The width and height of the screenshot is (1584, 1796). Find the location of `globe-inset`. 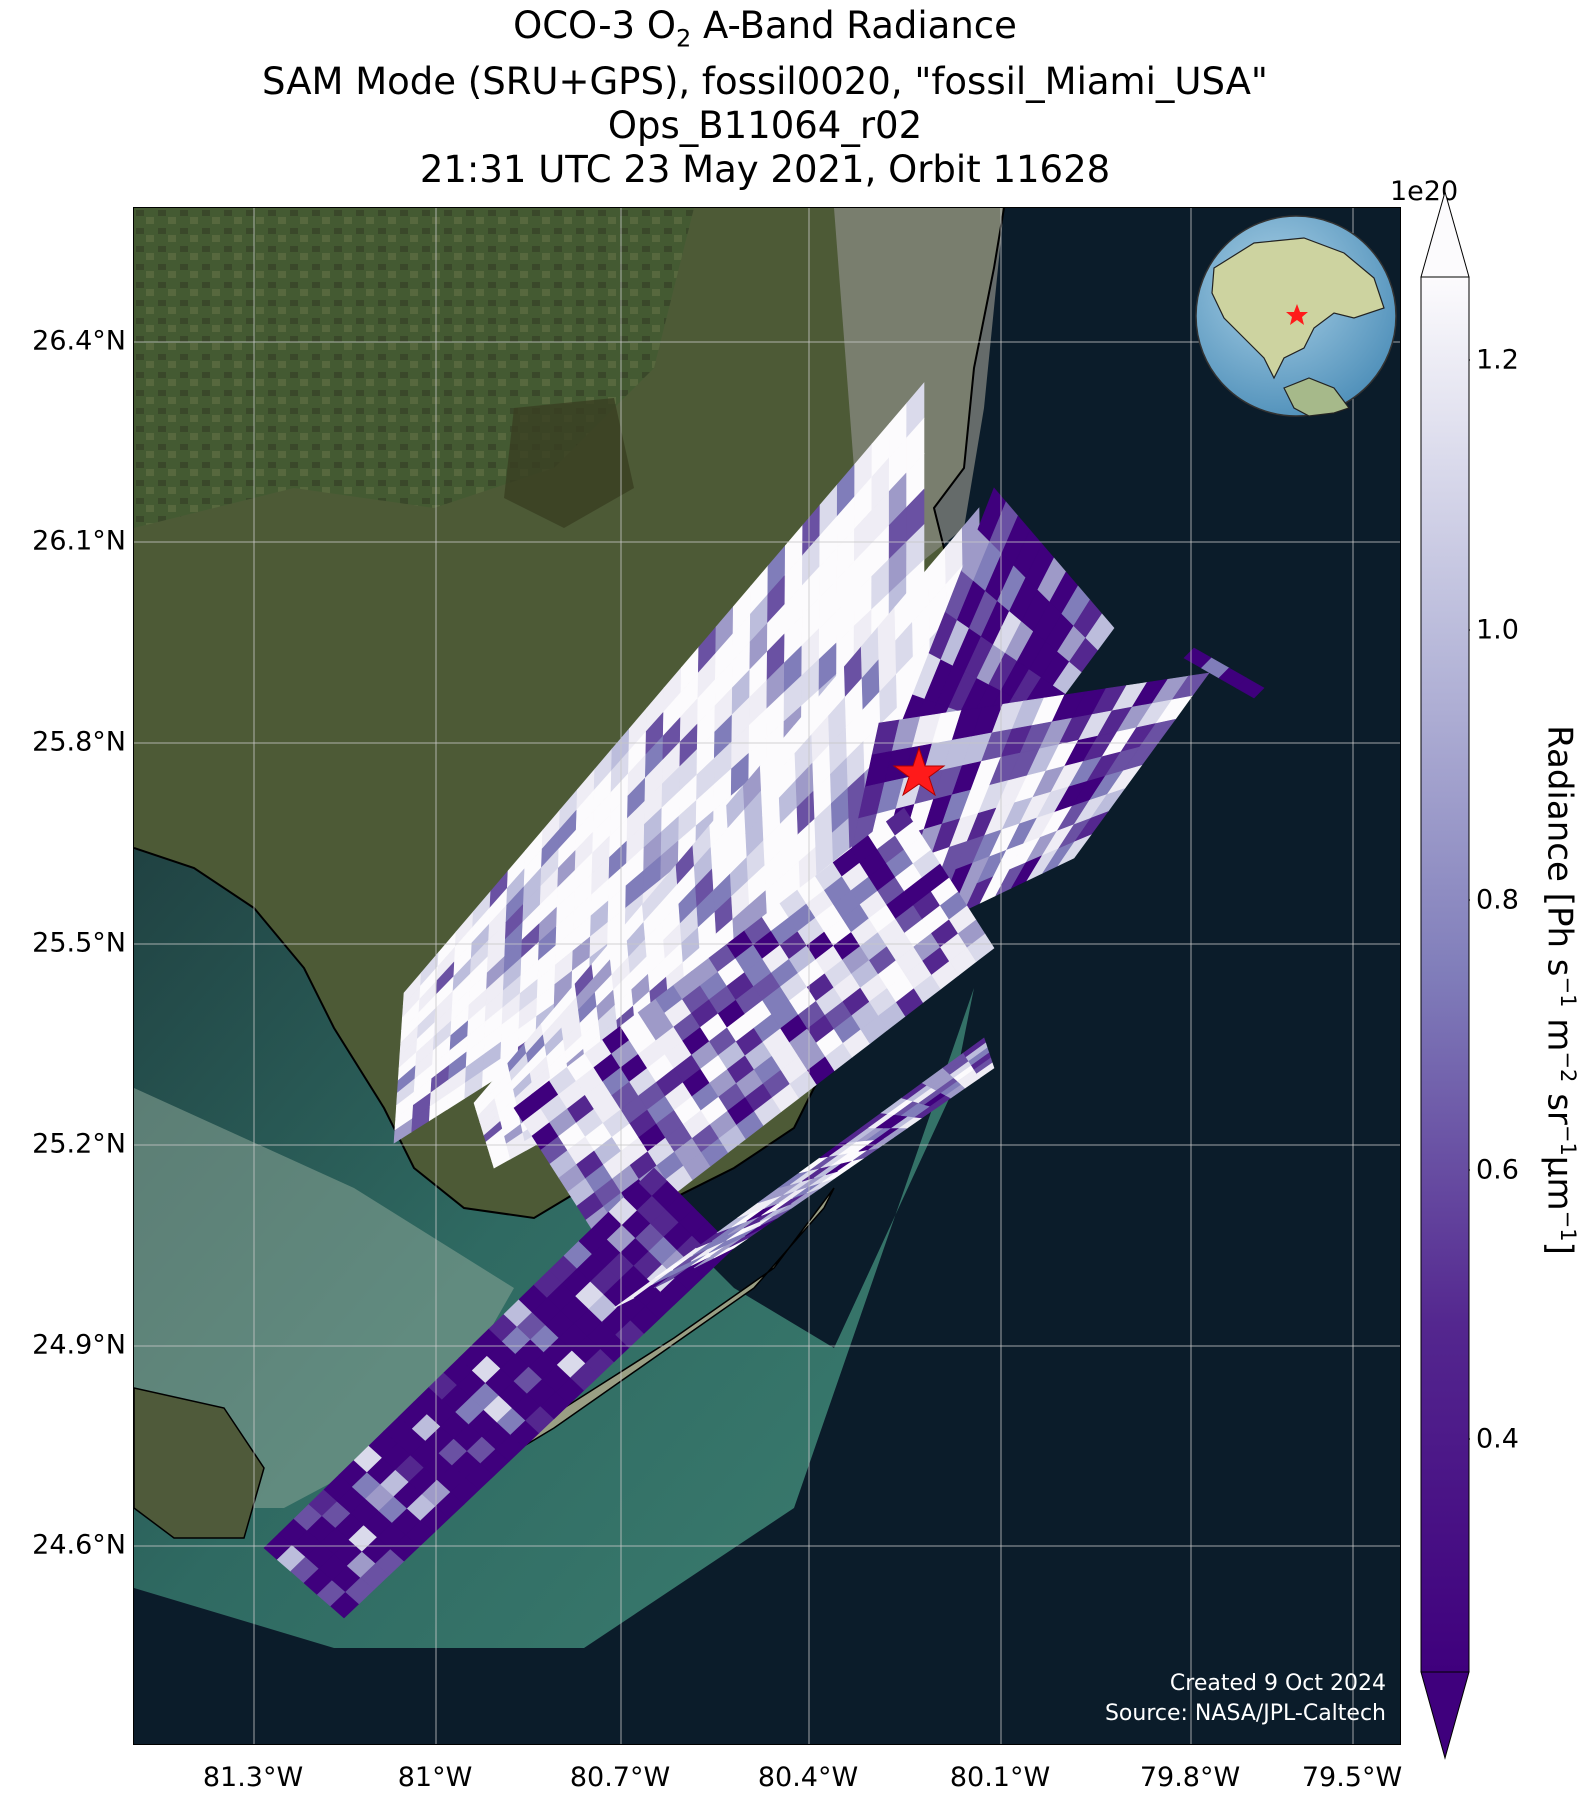

globe-inset is located at coordinates (1296, 316).